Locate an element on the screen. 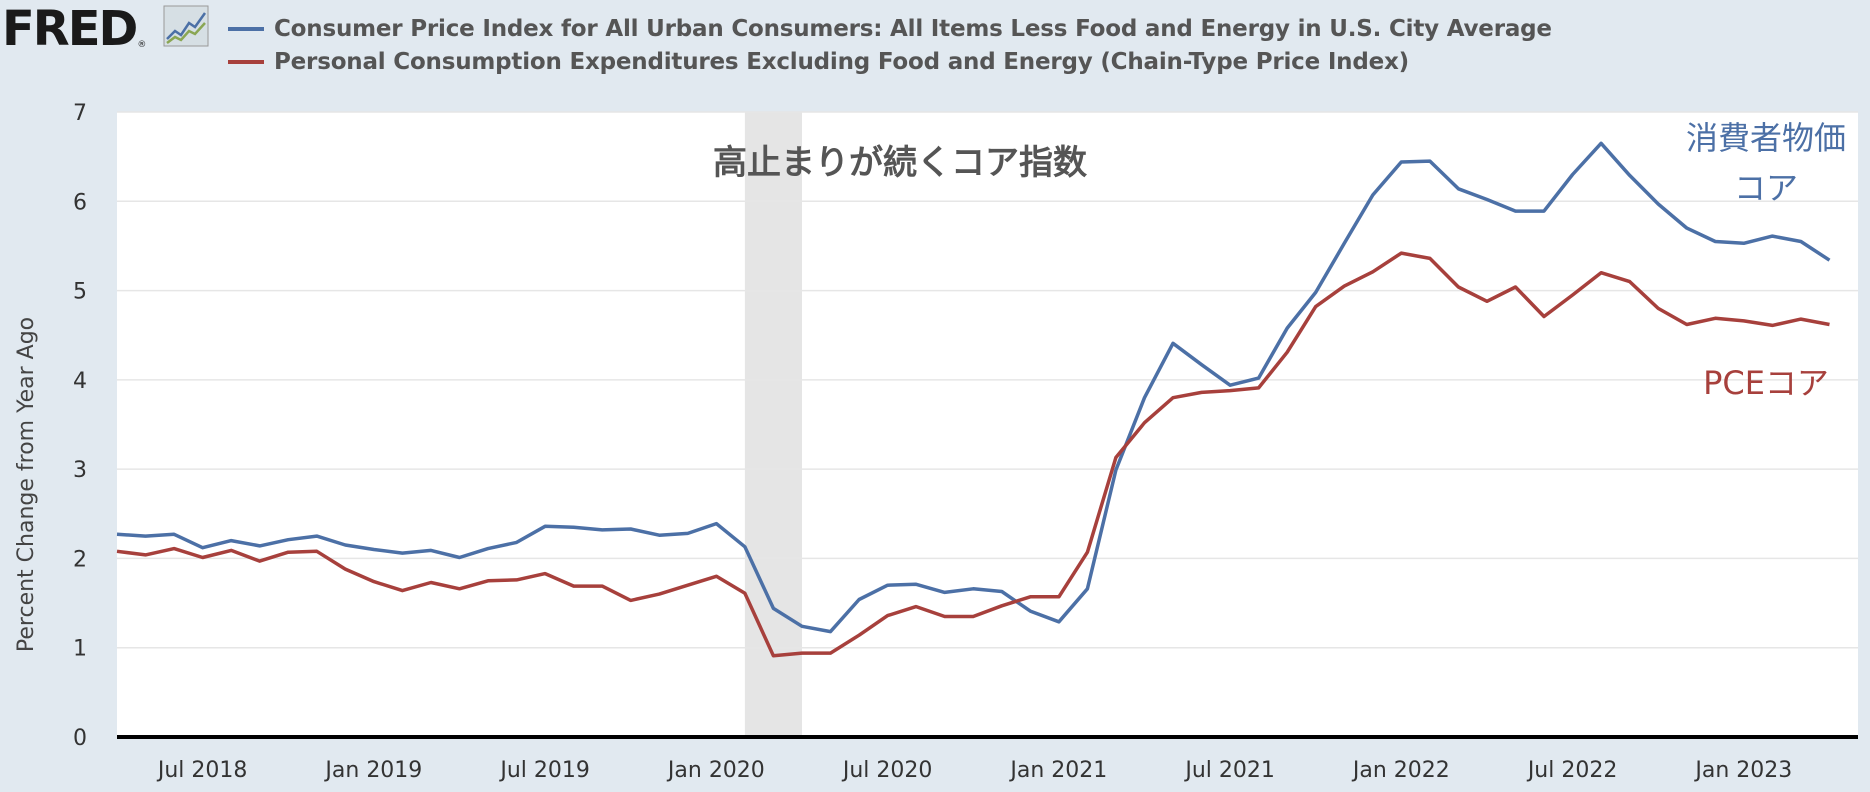 This screenshot has width=1870, height=792. y-tick-label: 4 is located at coordinates (80, 381).